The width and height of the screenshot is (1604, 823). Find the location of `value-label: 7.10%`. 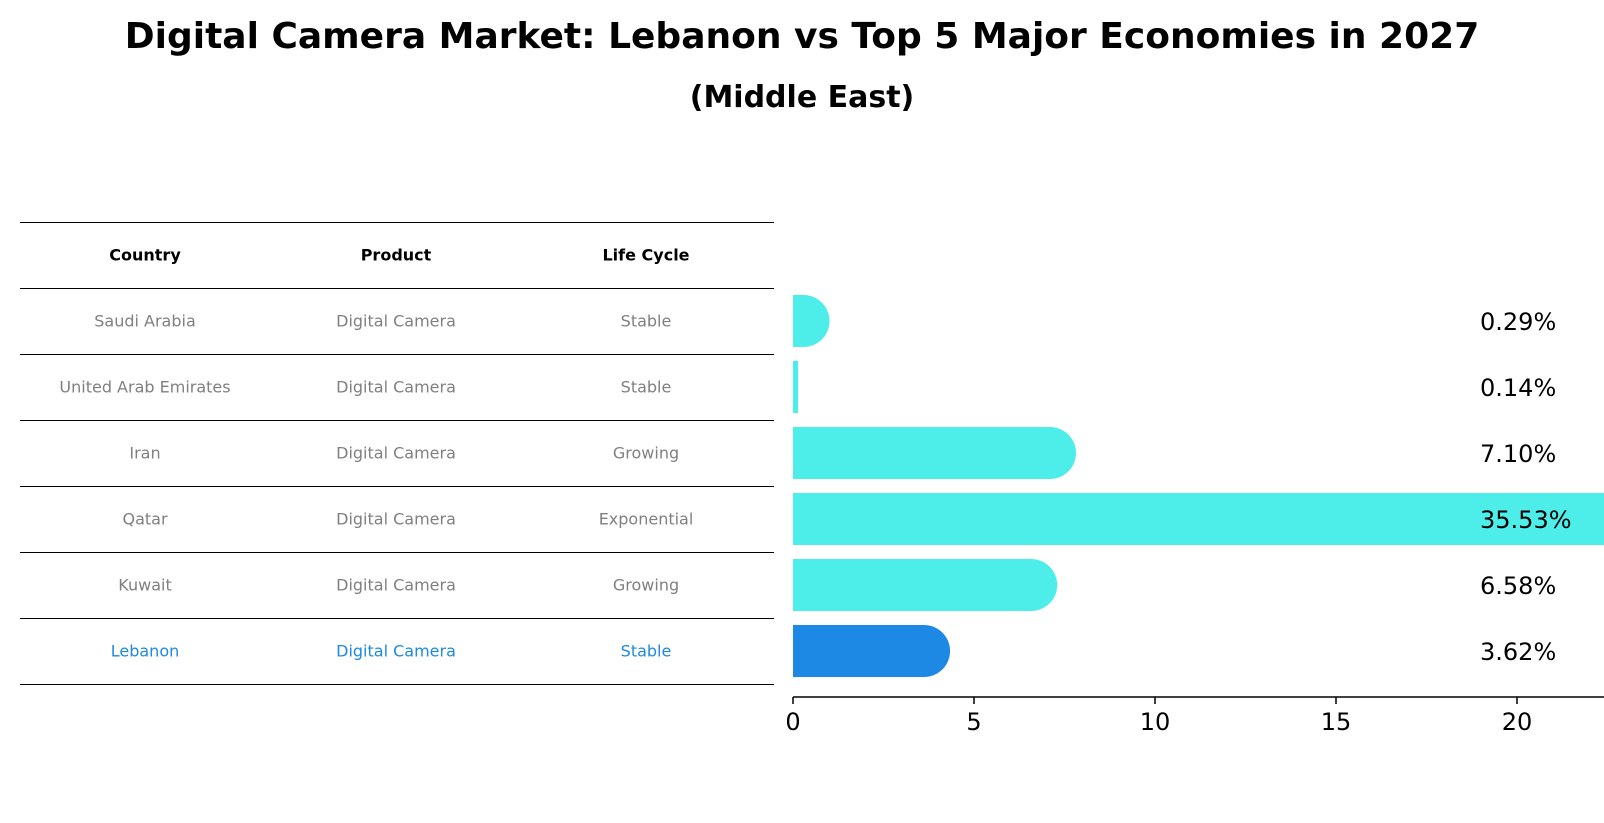

value-label: 7.10% is located at coordinates (1518, 454).